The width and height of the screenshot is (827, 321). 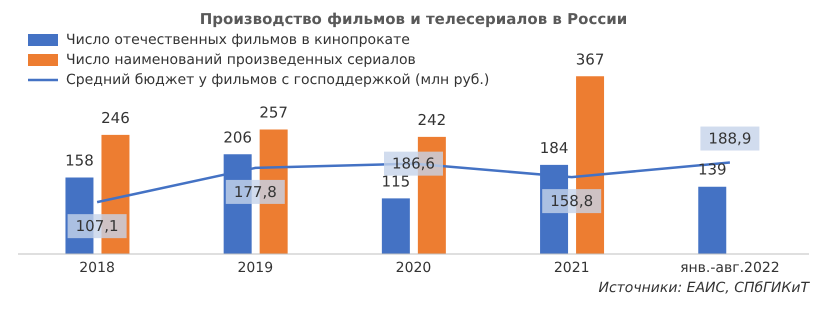 What do you see at coordinates (273, 113) in the screenshot?
I see `data-label: 257` at bounding box center [273, 113].